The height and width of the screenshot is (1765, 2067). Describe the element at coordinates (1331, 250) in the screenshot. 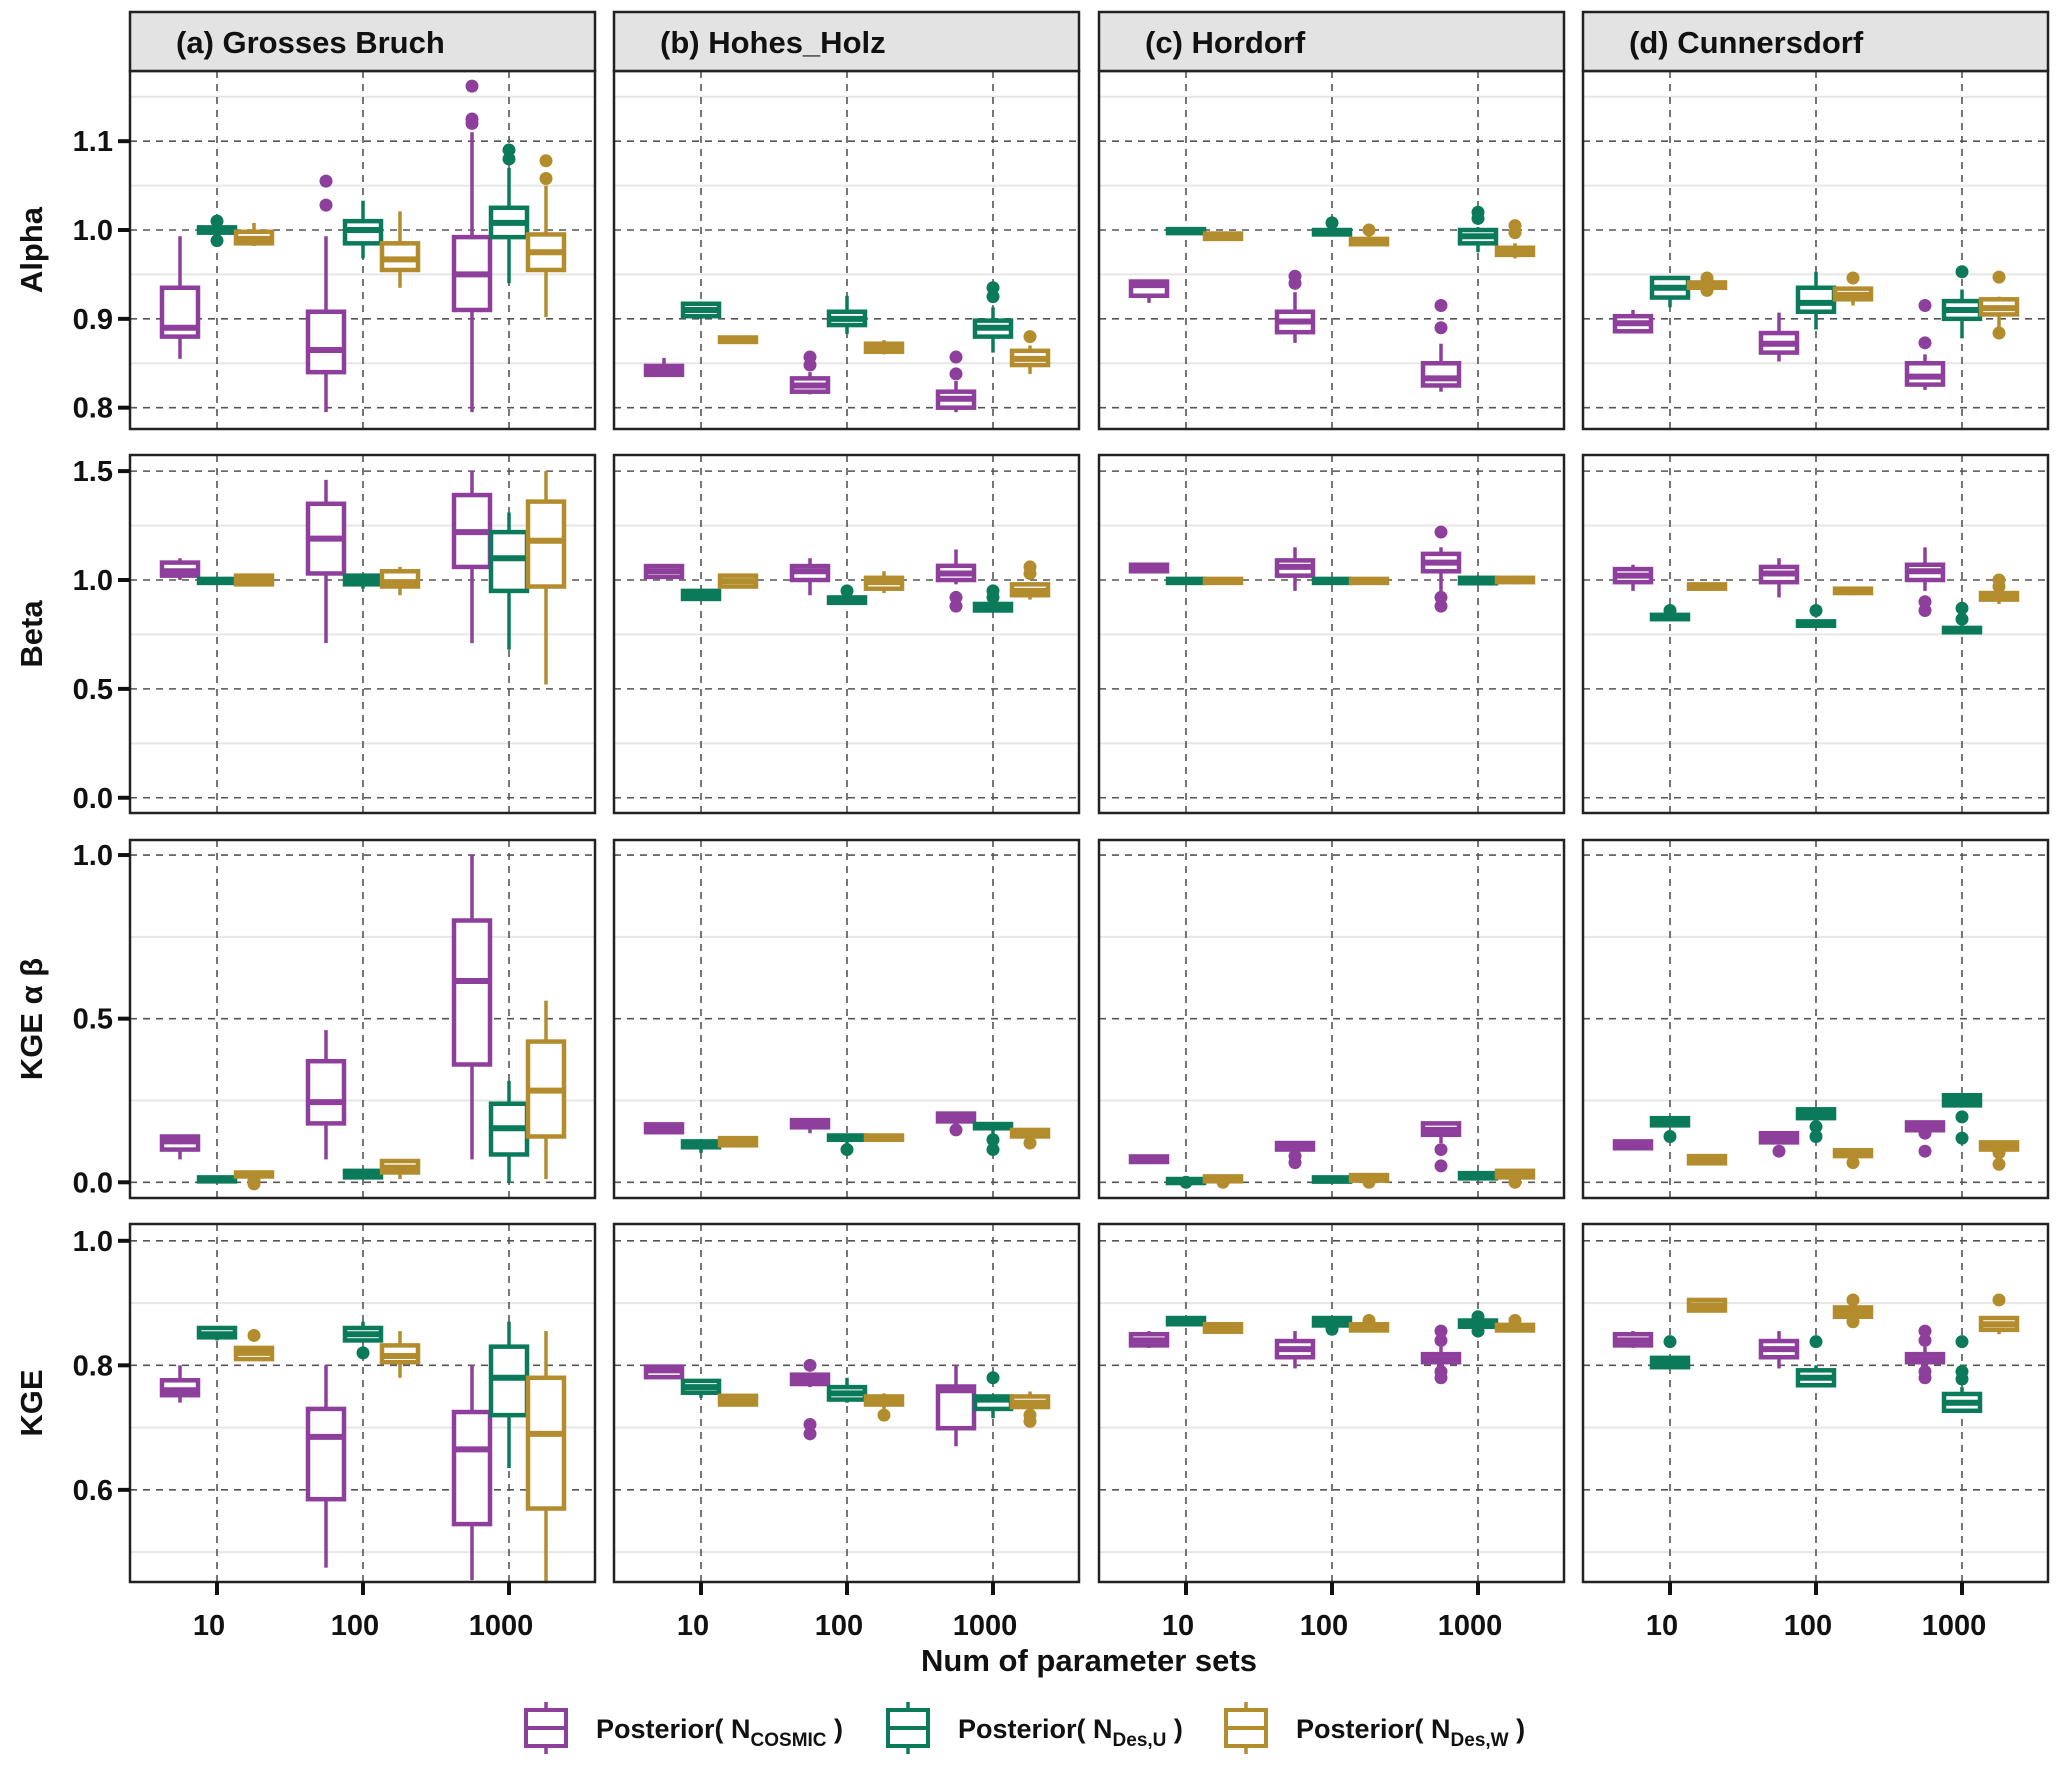

I see `panel-c-alpha` at that location.